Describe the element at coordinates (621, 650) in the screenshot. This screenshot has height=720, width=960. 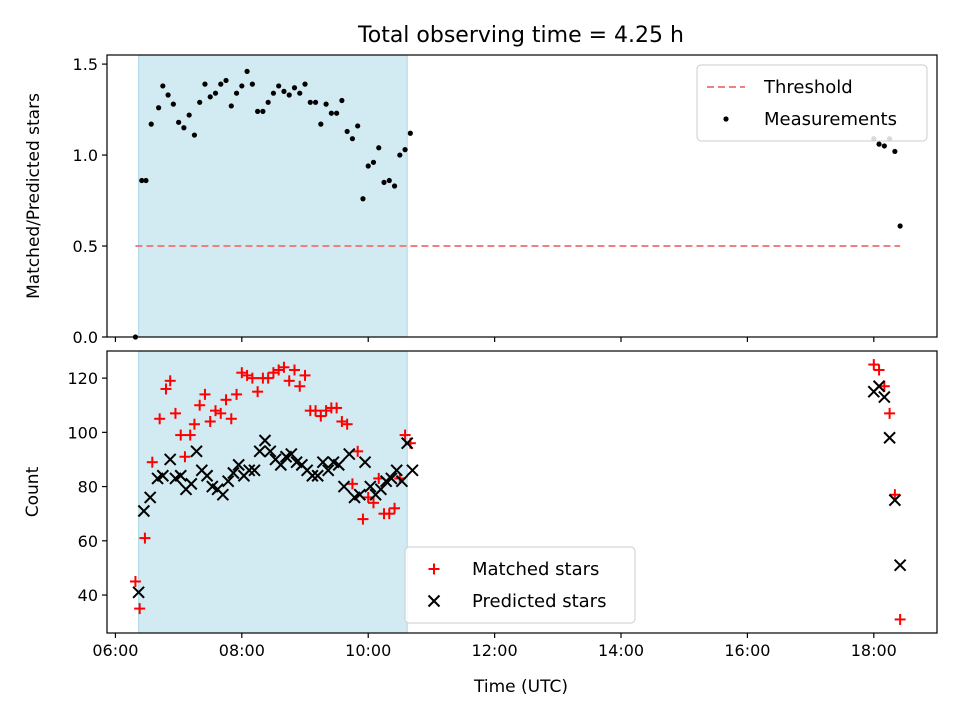
I see `x-tick-label: 14:00` at that location.